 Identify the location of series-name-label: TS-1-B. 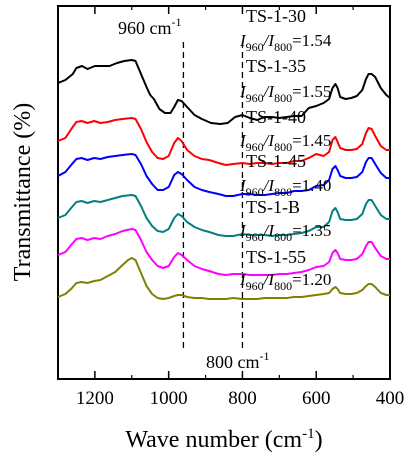
(273, 207).